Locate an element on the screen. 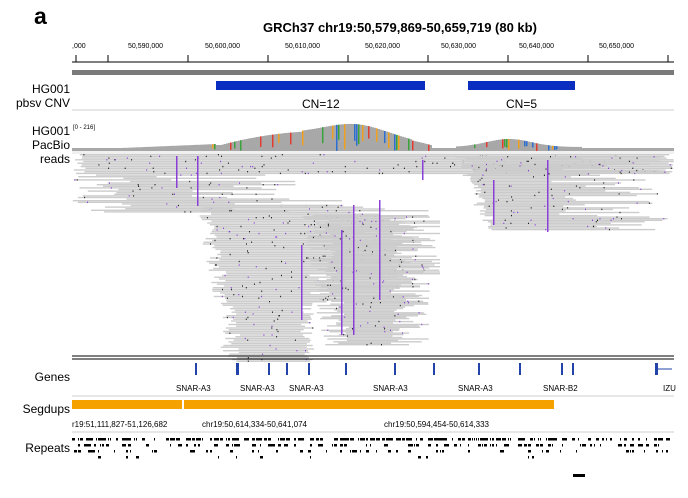 This screenshot has width=688, height=498. gene-exon is located at coordinates (269, 369).